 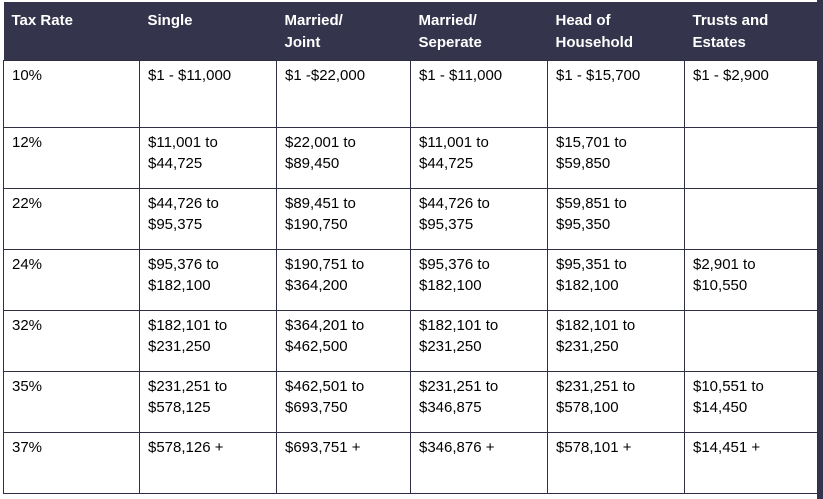 I want to click on column-header-married-joint: Married/ Joint, so click(x=343, y=31).